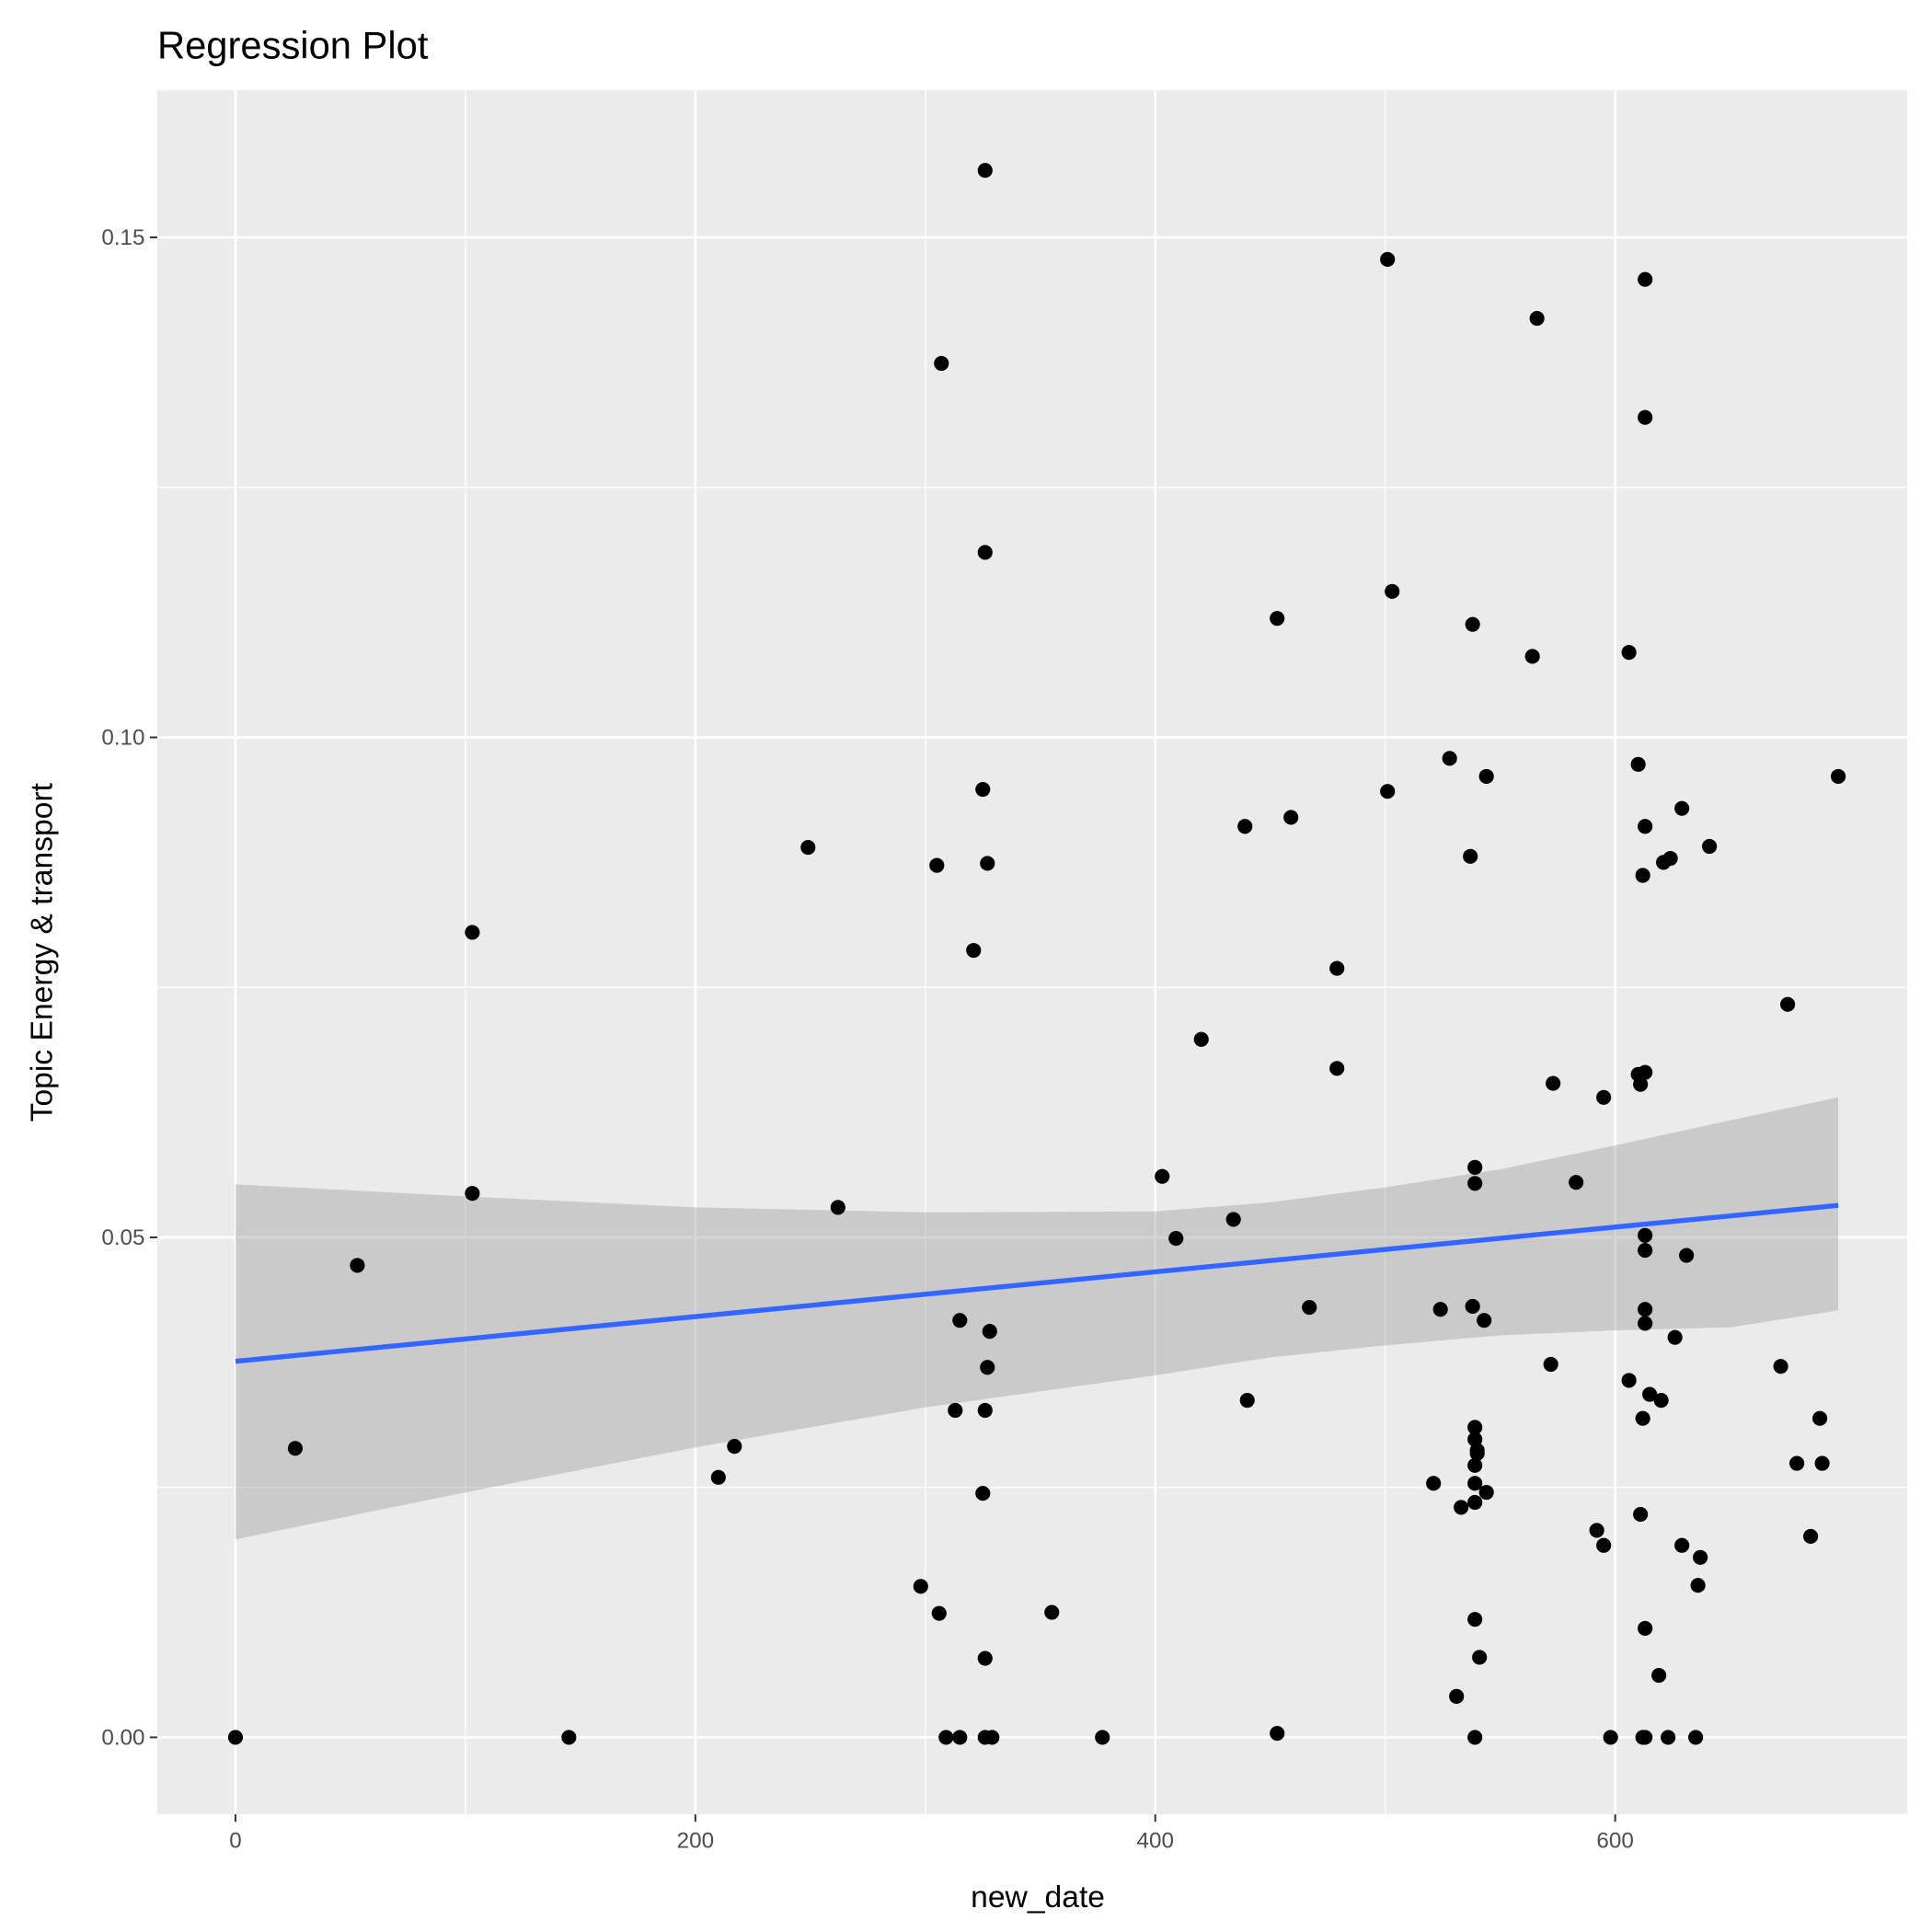  I want to click on y-tick-label: 0.05, so click(122, 1237).